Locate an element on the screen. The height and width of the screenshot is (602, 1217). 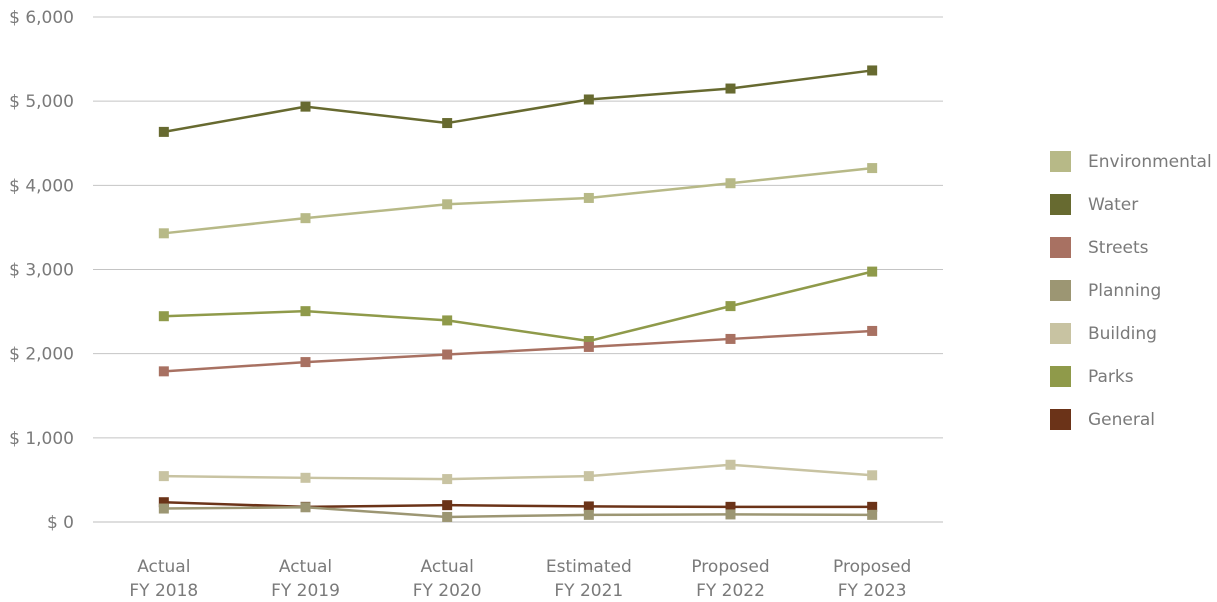
x-tick-label-line: FY 2019 is located at coordinates (305, 591).